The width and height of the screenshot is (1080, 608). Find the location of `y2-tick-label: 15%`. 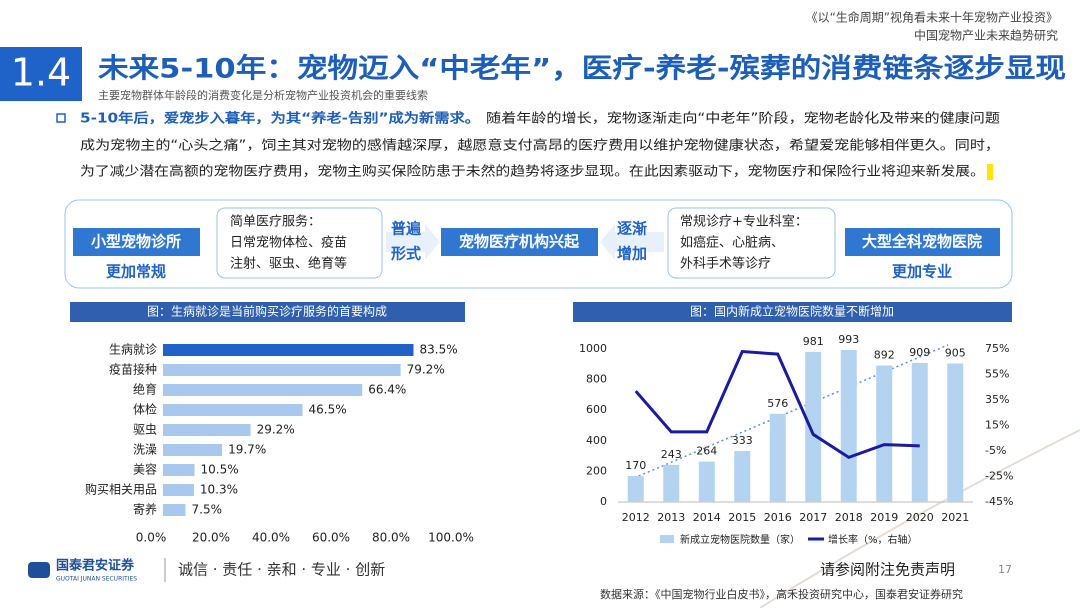

y2-tick-label: 15% is located at coordinates (997, 425).